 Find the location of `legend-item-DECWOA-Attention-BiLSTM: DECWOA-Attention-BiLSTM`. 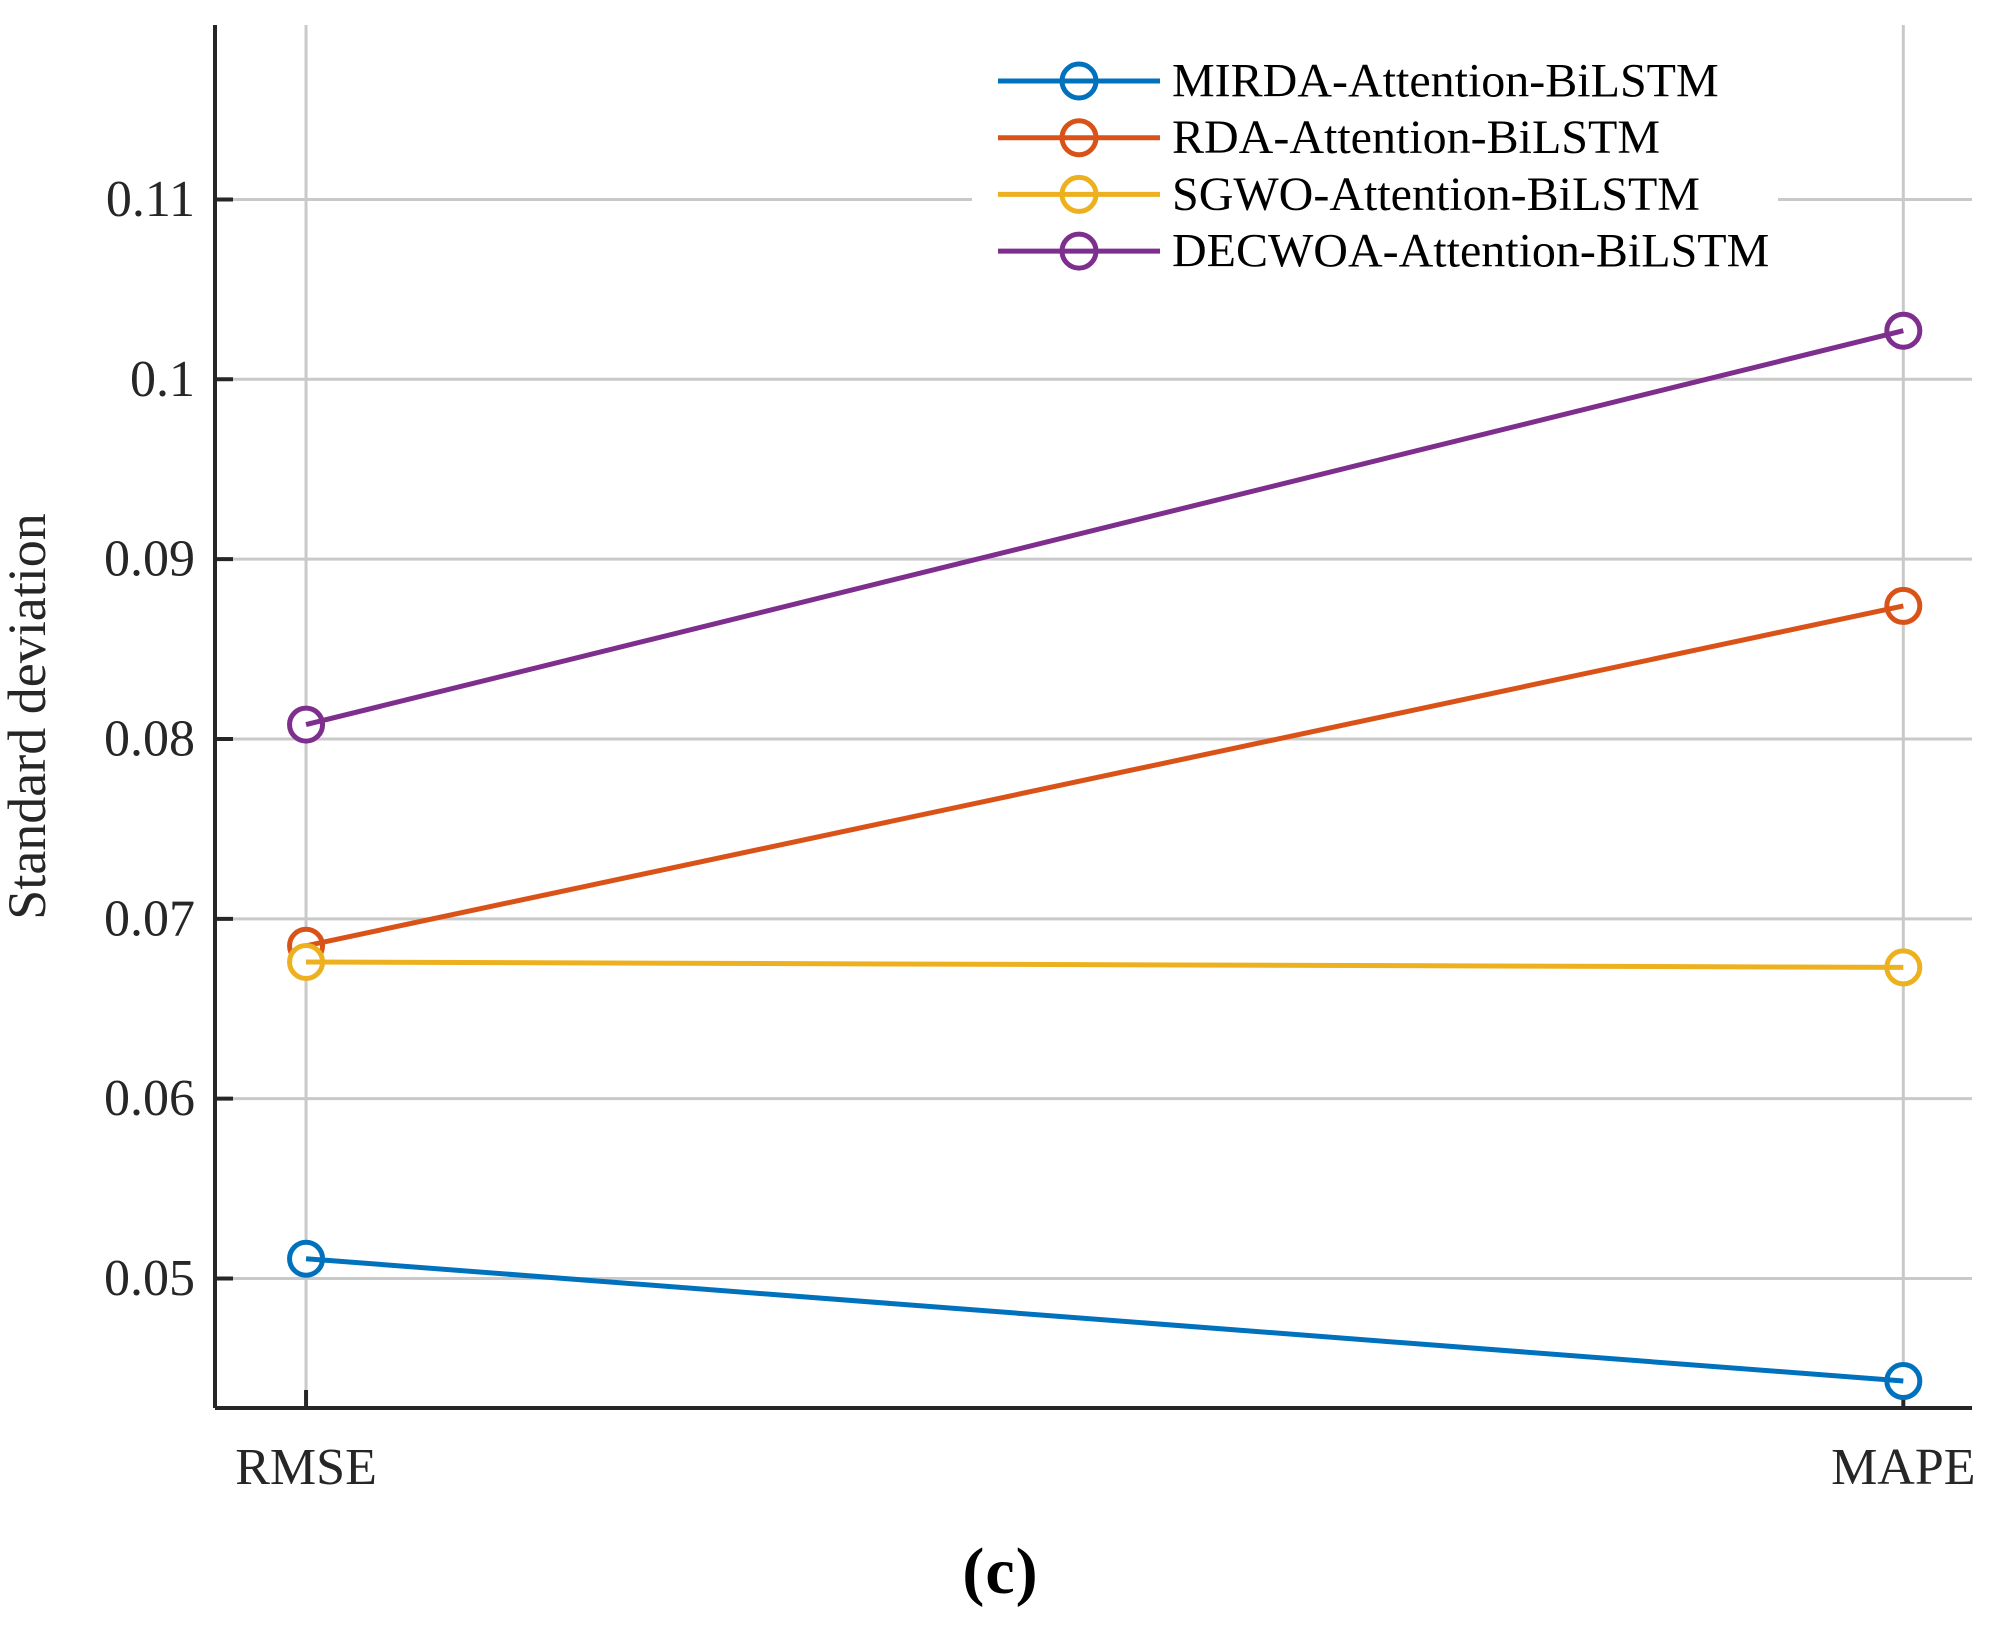

legend-item-DECWOA-Attention-BiLSTM: DECWOA-Attention-BiLSTM is located at coordinates (1383, 251).